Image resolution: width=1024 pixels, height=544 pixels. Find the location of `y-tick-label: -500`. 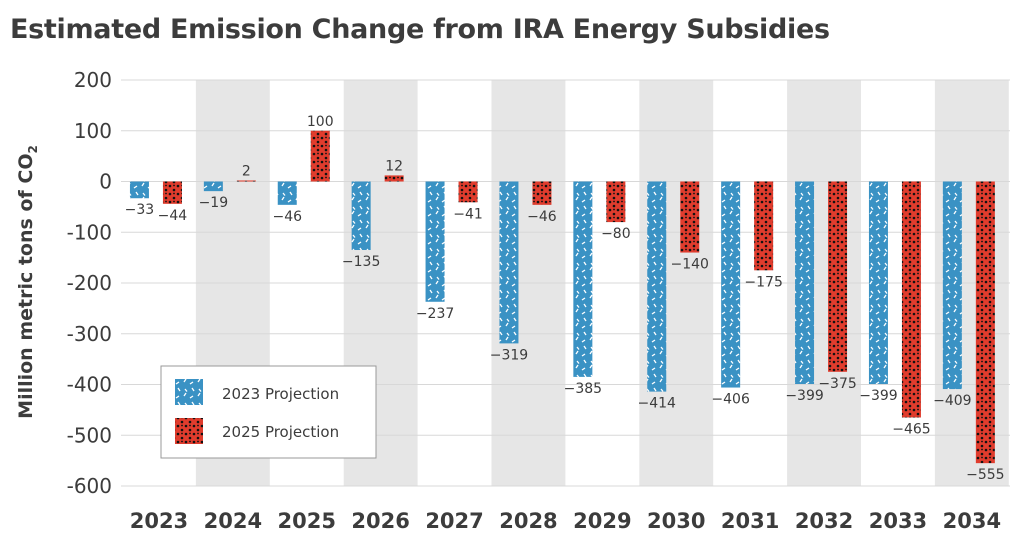

y-tick-label: -500 is located at coordinates (89, 435).